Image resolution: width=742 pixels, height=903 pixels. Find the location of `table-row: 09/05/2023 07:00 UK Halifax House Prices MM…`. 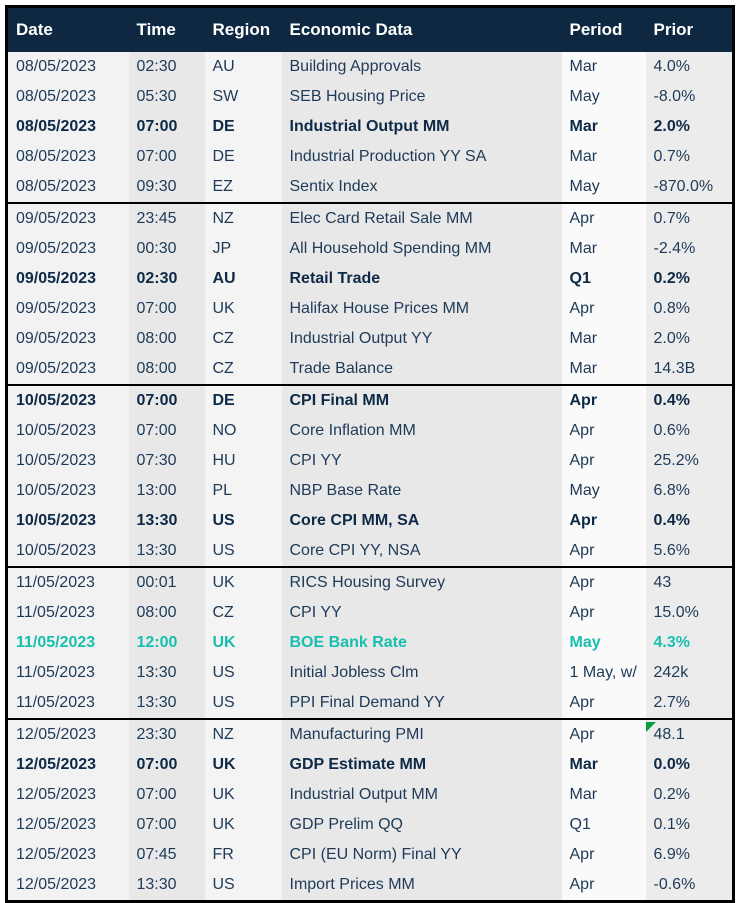

table-row: 09/05/2023 07:00 UK Halifax House Prices MM… is located at coordinates (370, 309).